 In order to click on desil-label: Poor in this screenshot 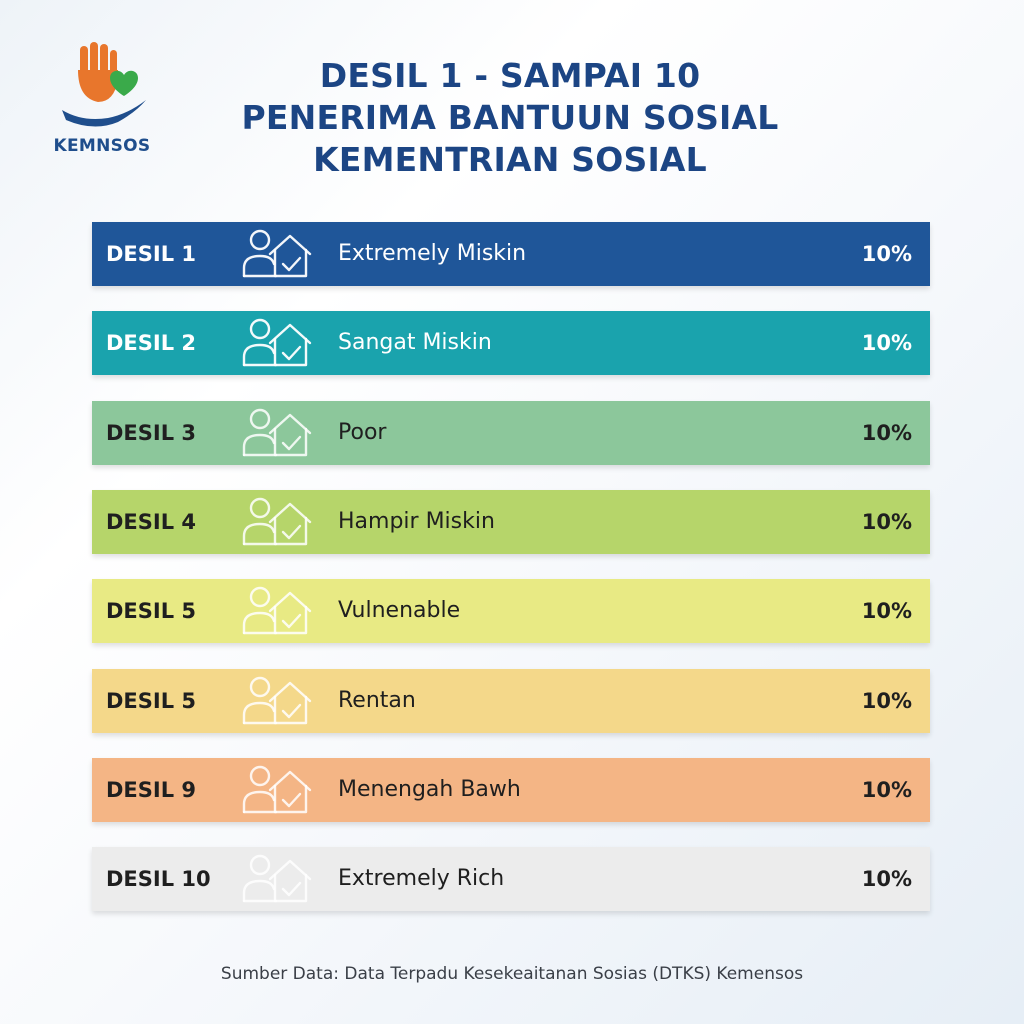, I will do `click(362, 432)`.